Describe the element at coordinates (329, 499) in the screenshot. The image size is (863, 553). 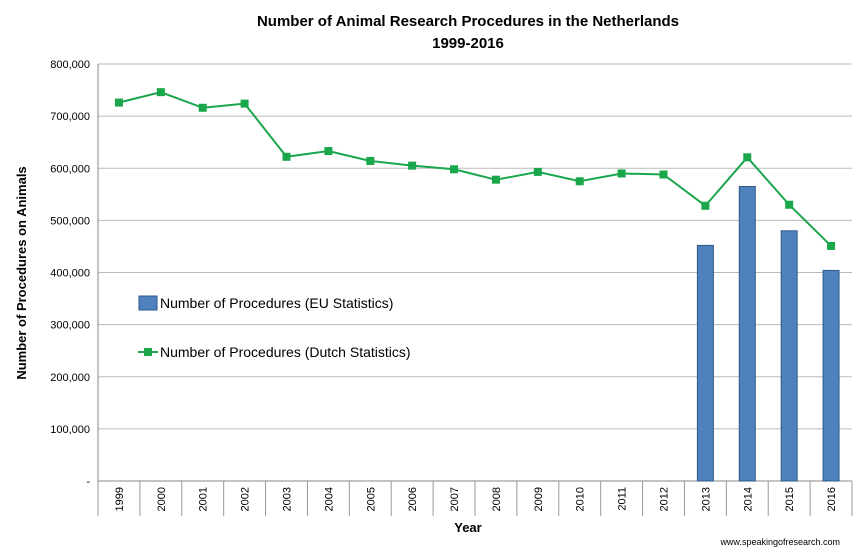
I see `x-tick-label: 2004` at that location.